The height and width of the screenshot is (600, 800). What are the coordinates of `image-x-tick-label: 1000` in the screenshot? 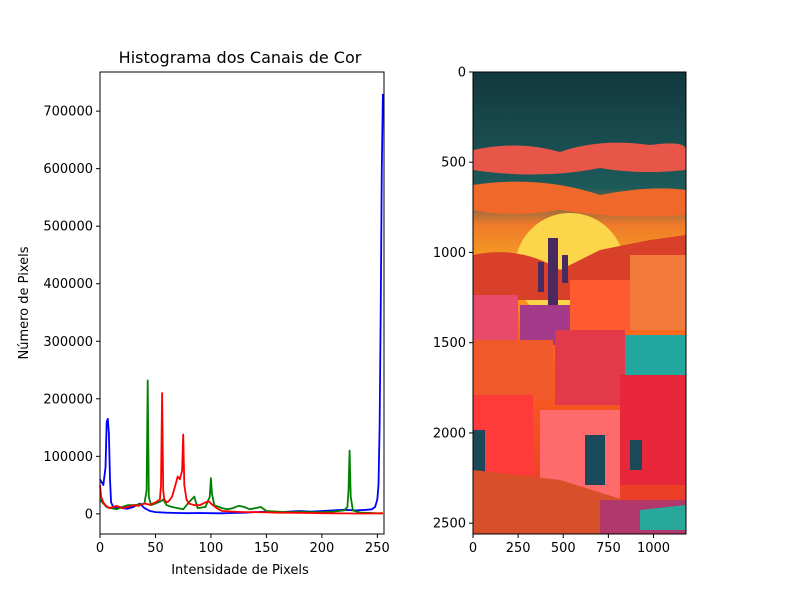 It's located at (653, 548).